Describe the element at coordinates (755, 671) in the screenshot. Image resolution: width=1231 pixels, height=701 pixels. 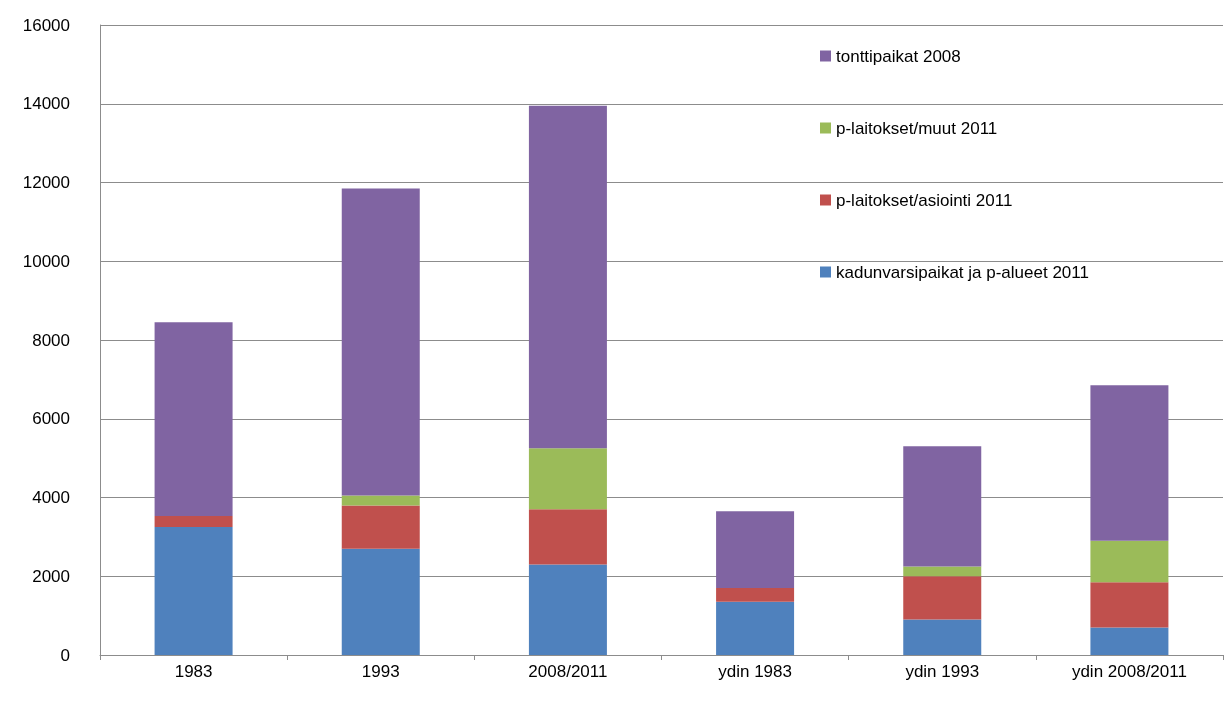
I see `x-tick-label: ydin 1983` at that location.